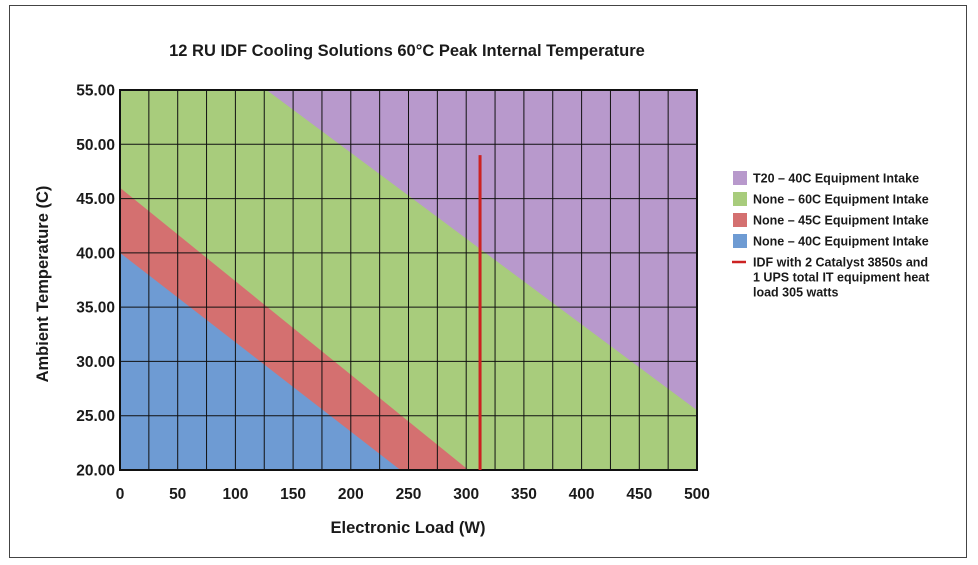  What do you see at coordinates (351, 494) in the screenshot?
I see `x-tick-label: 200` at bounding box center [351, 494].